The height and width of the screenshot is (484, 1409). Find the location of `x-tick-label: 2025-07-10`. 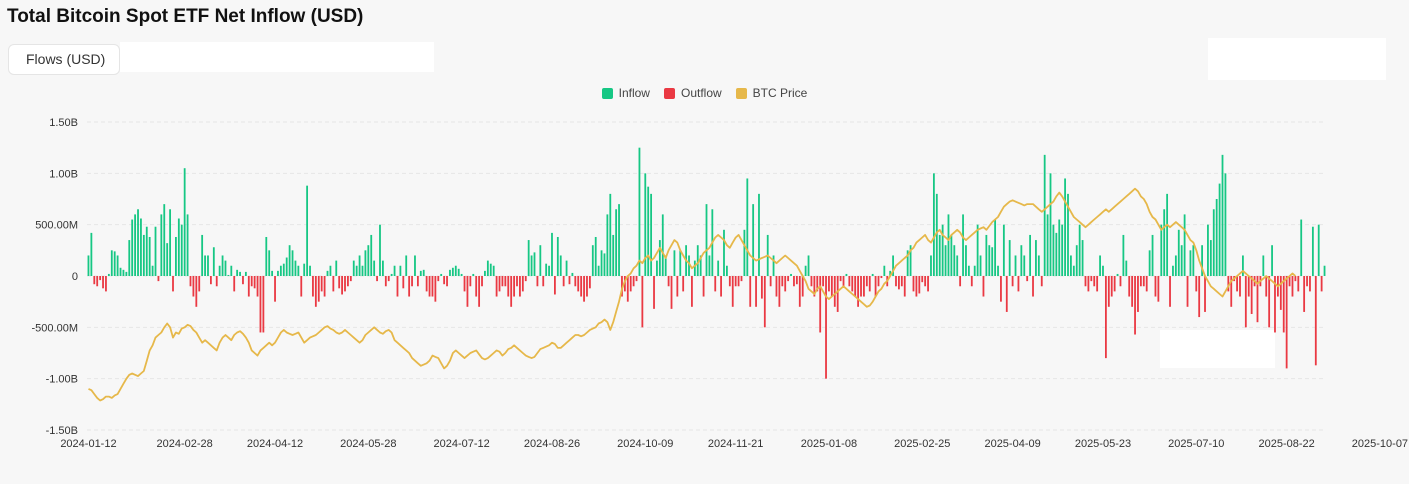

x-tick-label: 2025-07-10 is located at coordinates (1196, 444).